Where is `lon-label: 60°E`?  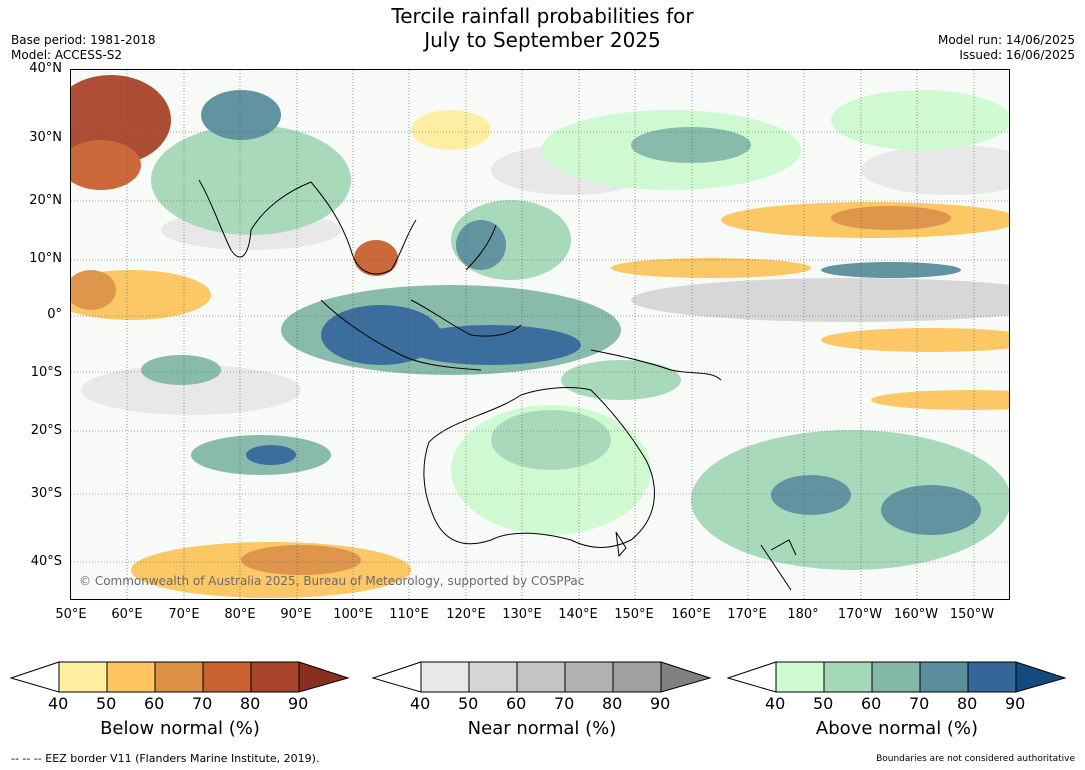
lon-label: 60°E is located at coordinates (127, 614).